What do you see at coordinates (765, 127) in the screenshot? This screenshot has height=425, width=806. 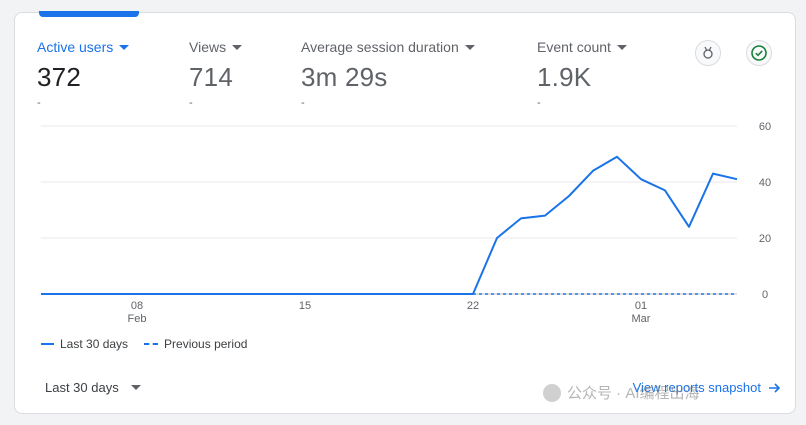 I see `y-tick-label: 60` at bounding box center [765, 127].